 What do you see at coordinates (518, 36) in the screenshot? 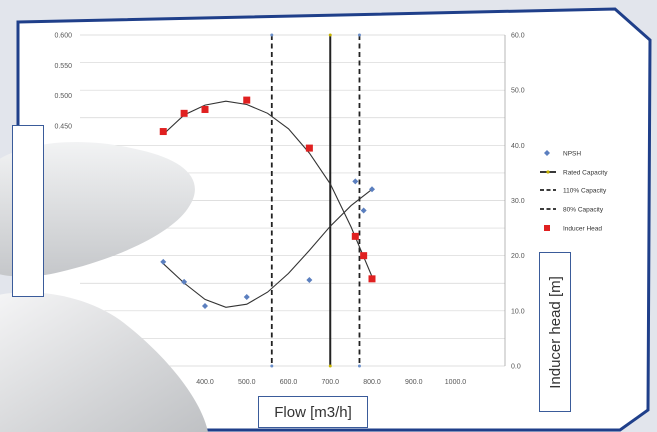
I see `y2-tick-label: 60.0` at bounding box center [518, 36].